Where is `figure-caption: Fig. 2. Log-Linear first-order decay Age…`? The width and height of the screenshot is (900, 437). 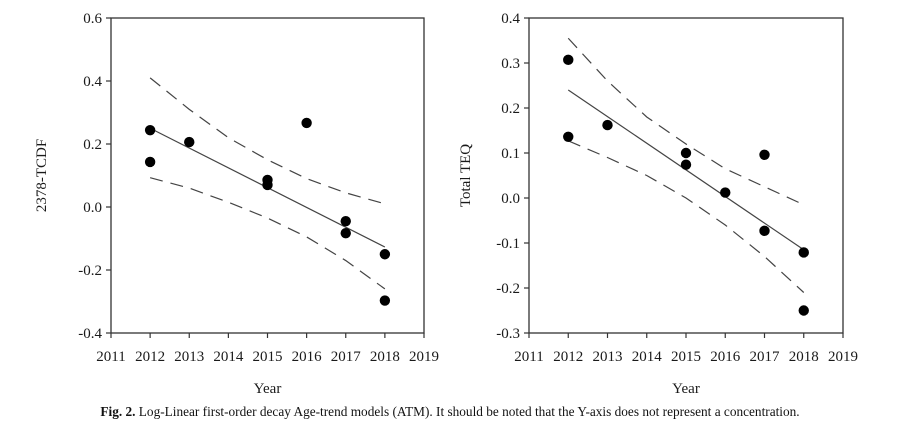 figure-caption: Fig. 2. Log-Linear first-order decay Age… is located at coordinates (450, 412).